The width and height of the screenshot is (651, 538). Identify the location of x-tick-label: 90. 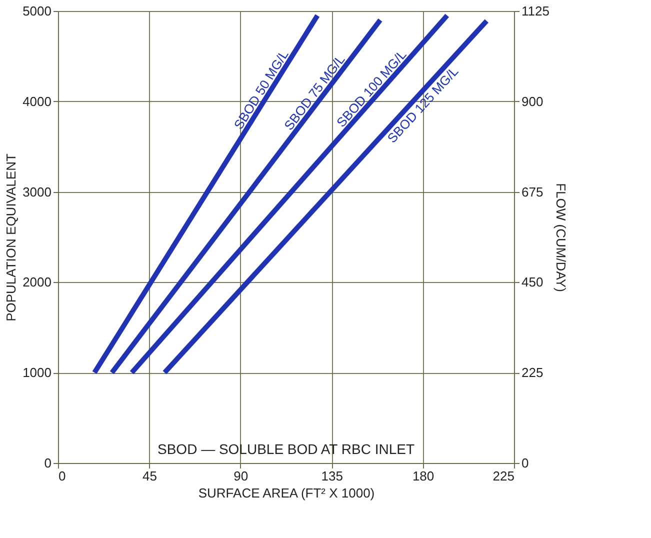
(241, 476).